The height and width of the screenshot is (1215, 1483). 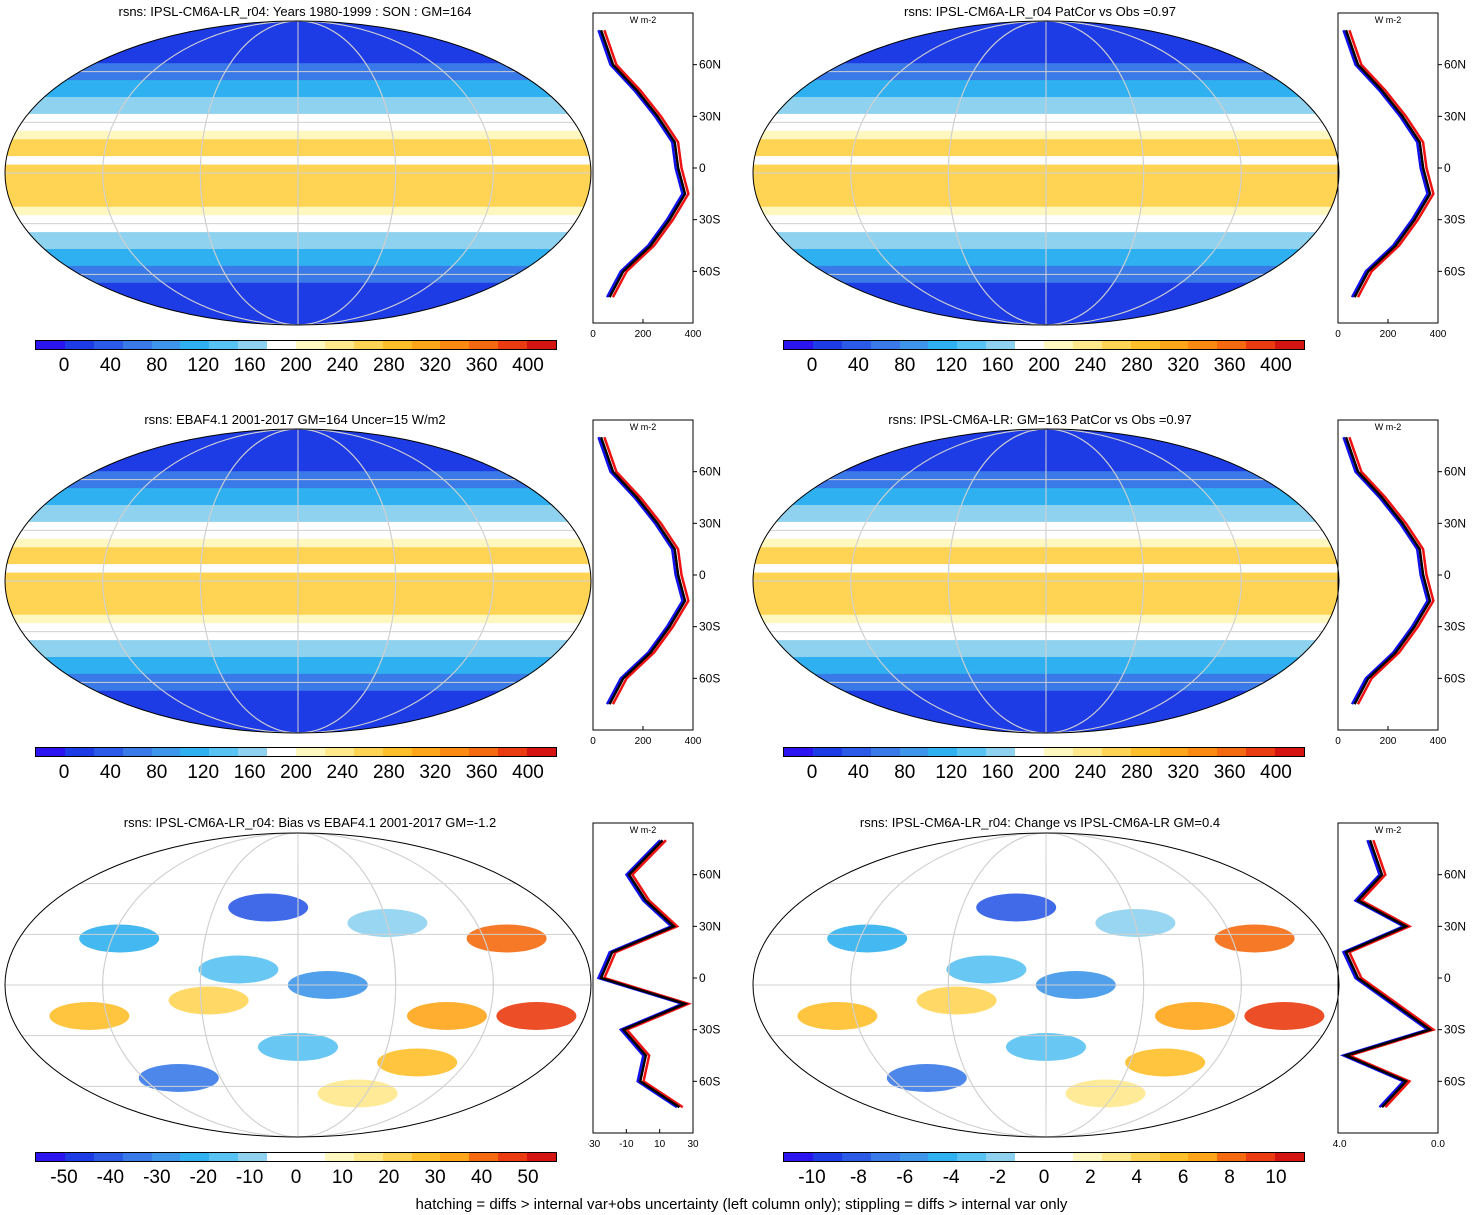 I want to click on colorbar-tick-label: 240, so click(x=342, y=772).